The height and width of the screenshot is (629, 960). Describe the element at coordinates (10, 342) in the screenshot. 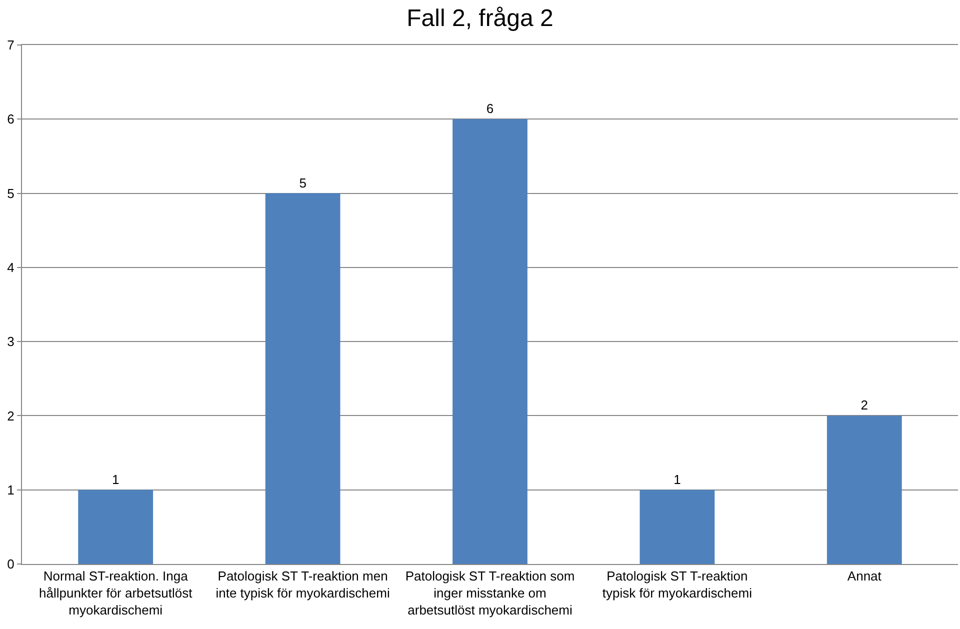

I see `y-tick-label: 3` at that location.